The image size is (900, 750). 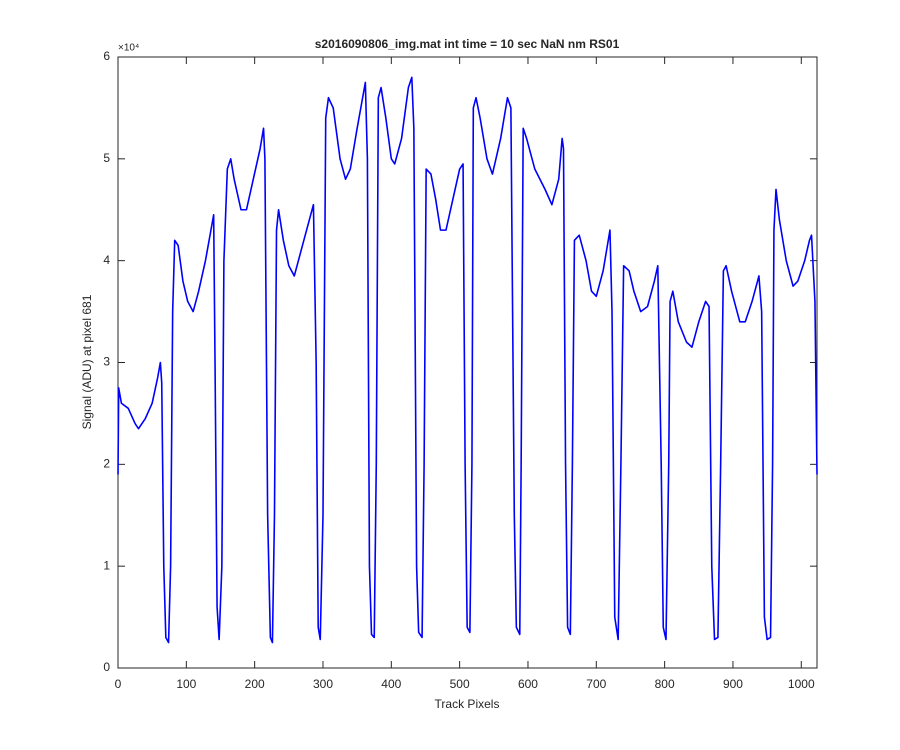 I want to click on y-tick-label: 1, so click(x=106, y=565).